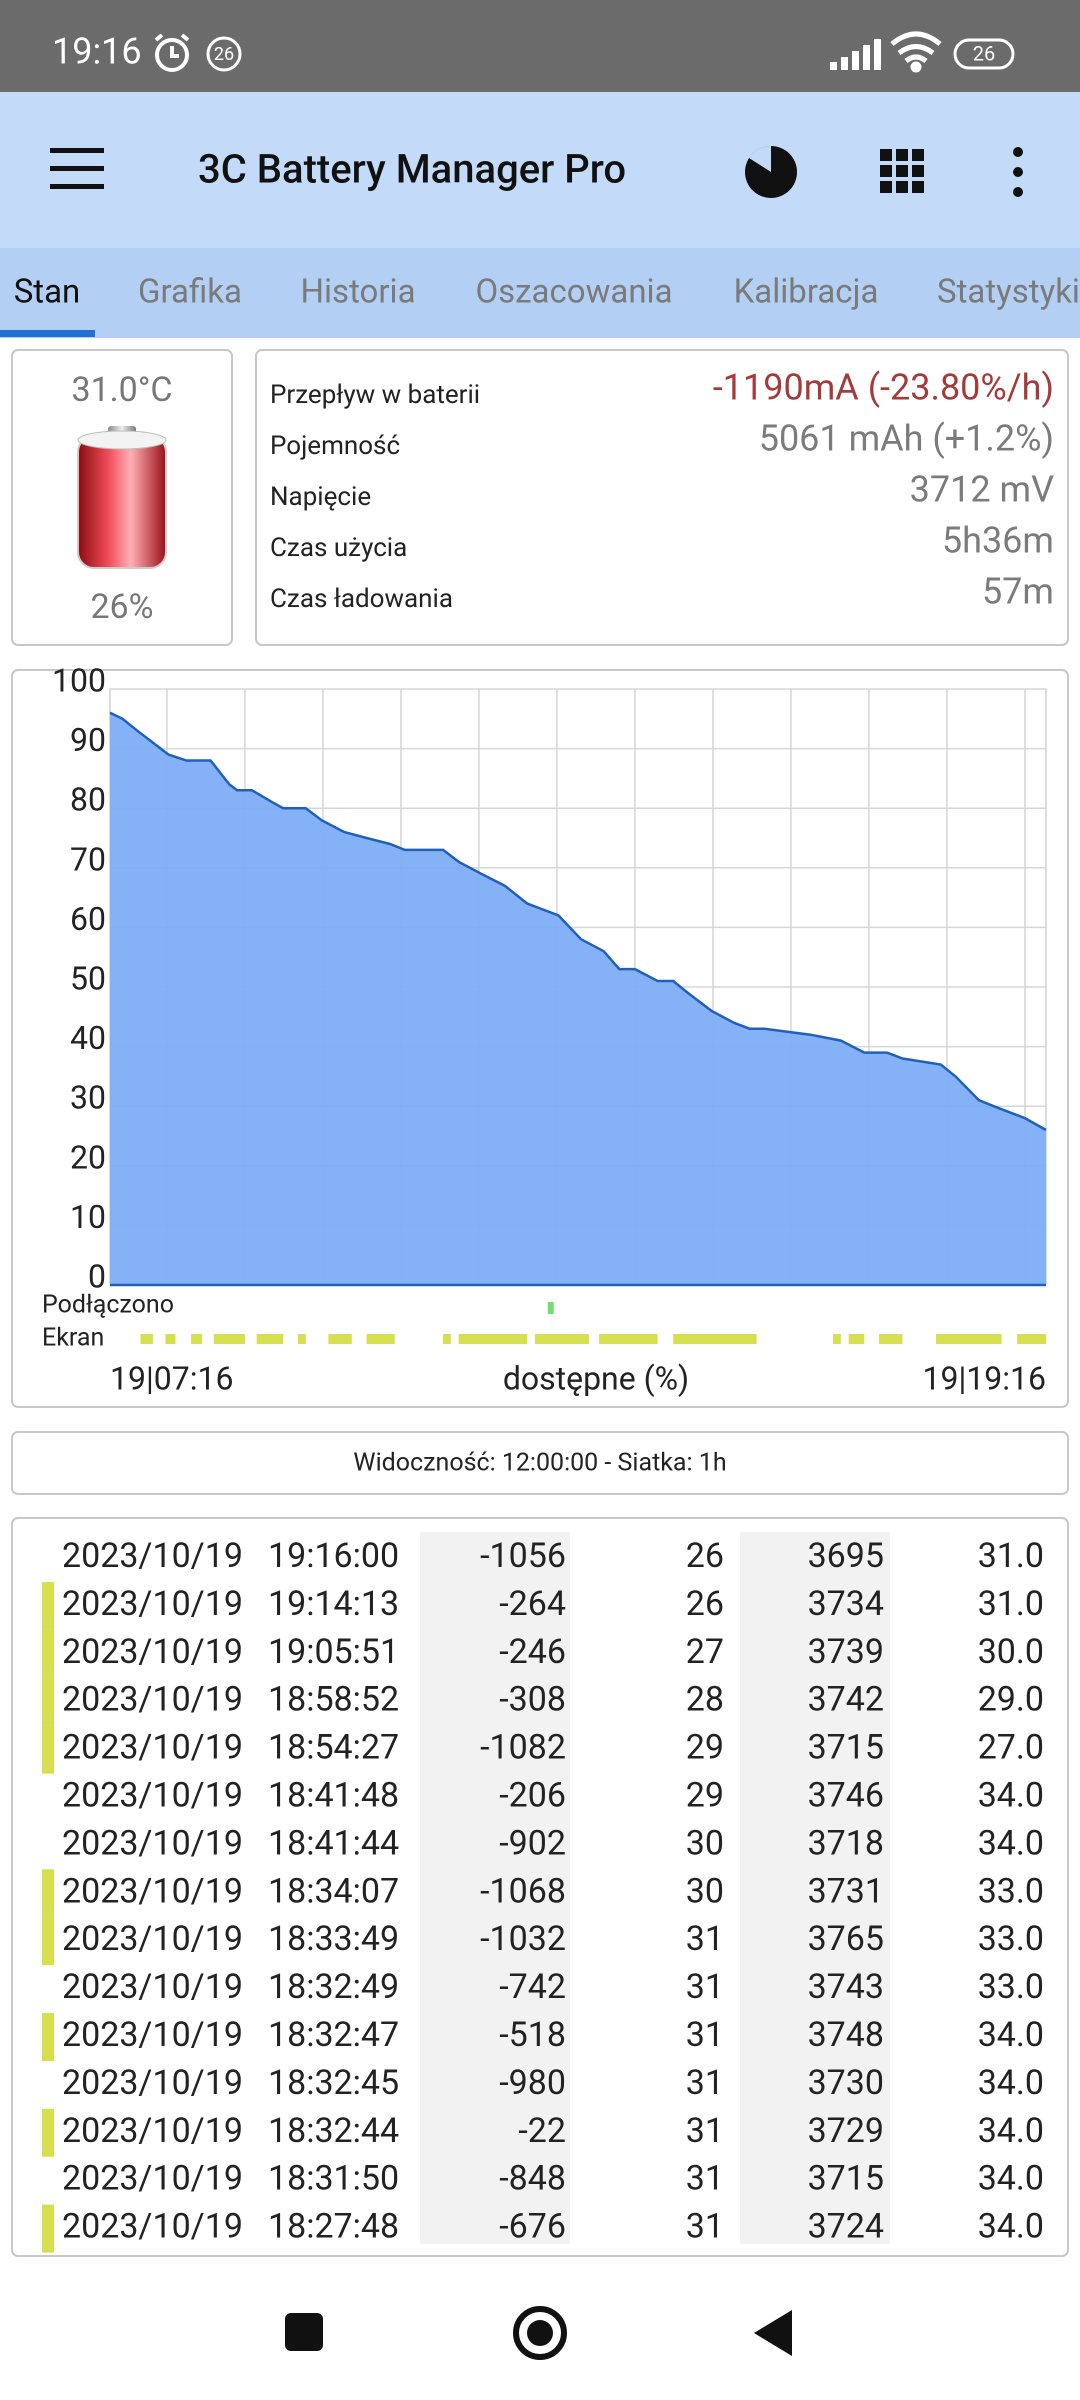  Describe the element at coordinates (1018, 592) in the screenshot. I see `stat-value: 57m` at that location.